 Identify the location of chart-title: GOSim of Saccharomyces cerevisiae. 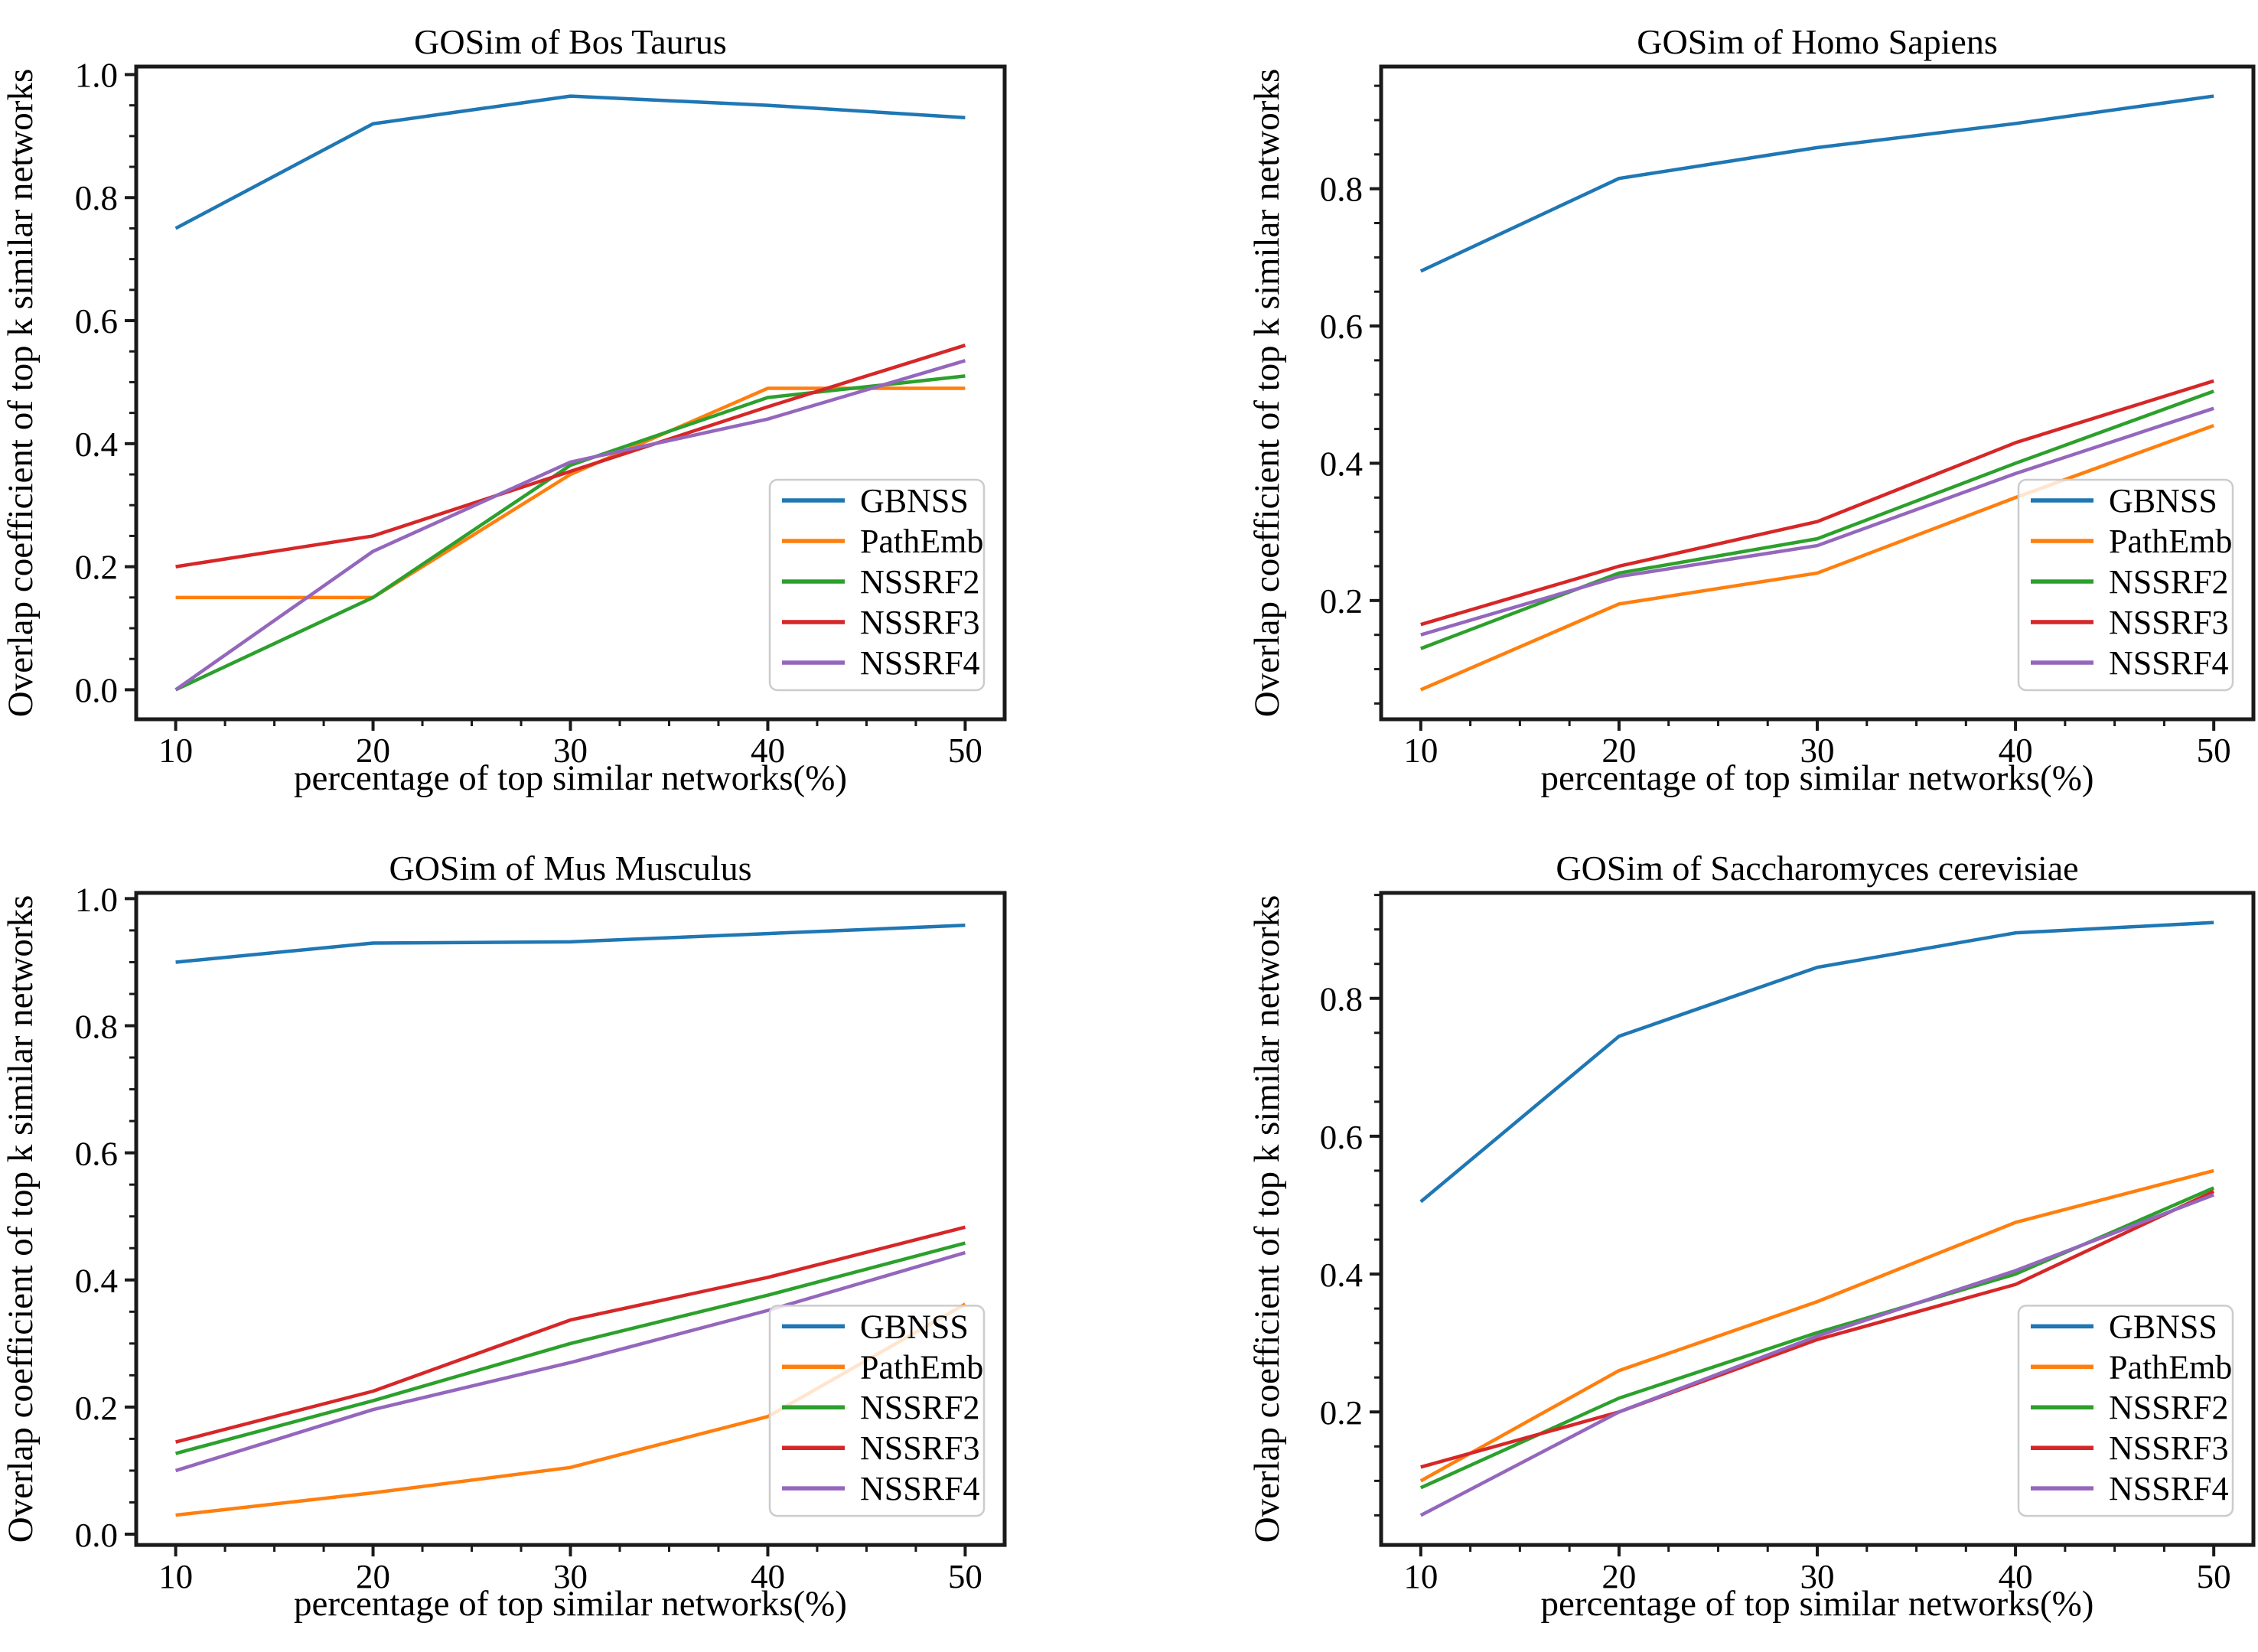
(1817, 869).